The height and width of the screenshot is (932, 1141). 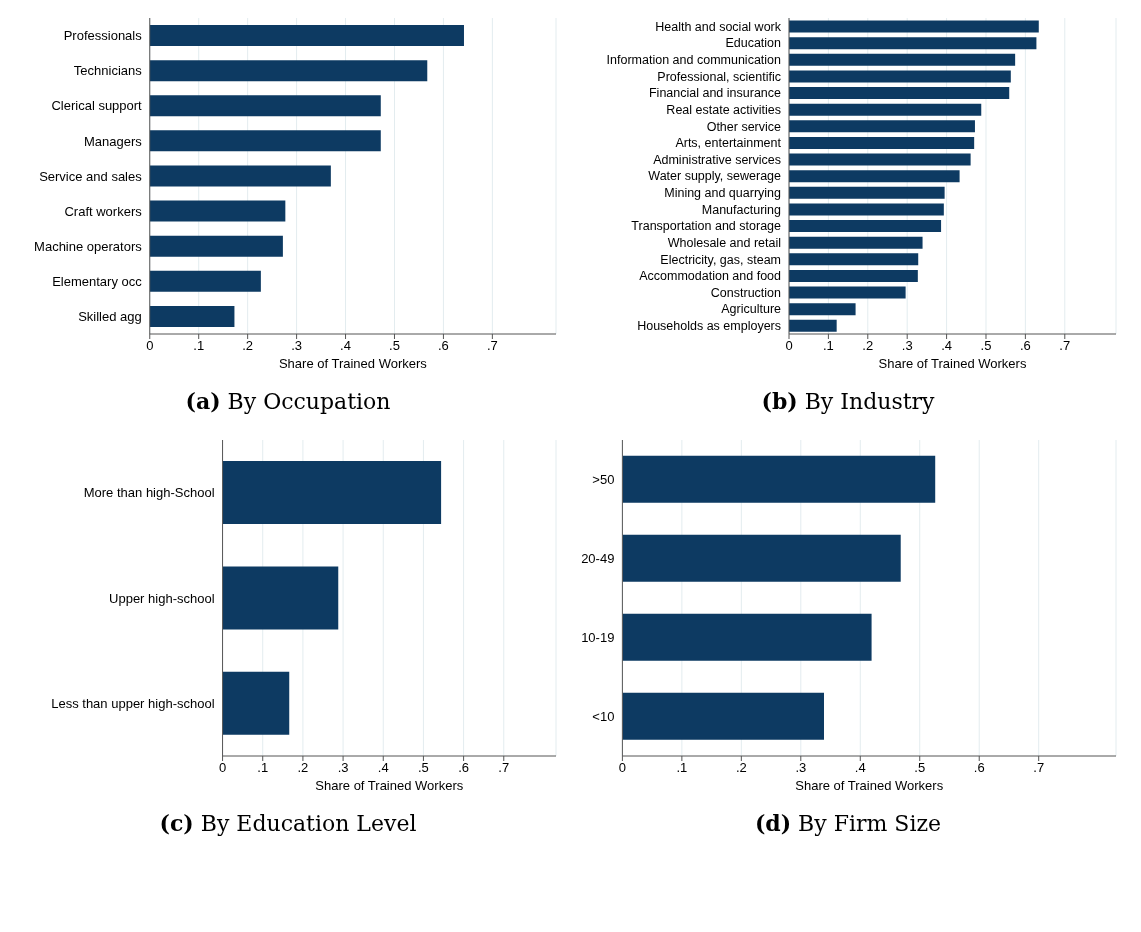 What do you see at coordinates (719, 76) in the screenshot?
I see `y-tick-label: Professional, scientific` at bounding box center [719, 76].